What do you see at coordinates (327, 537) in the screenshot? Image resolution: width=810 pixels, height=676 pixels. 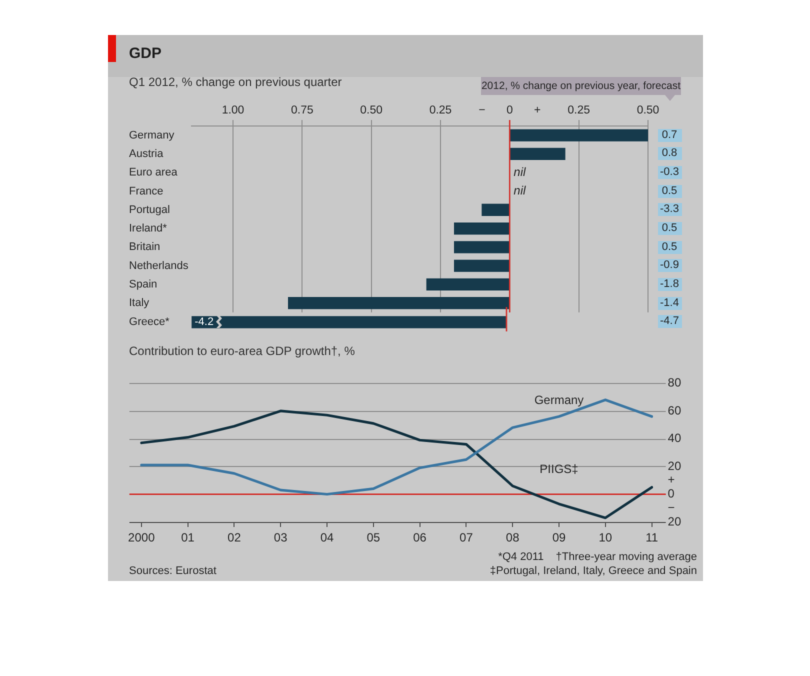 I see `x-tick-label: 04` at bounding box center [327, 537].